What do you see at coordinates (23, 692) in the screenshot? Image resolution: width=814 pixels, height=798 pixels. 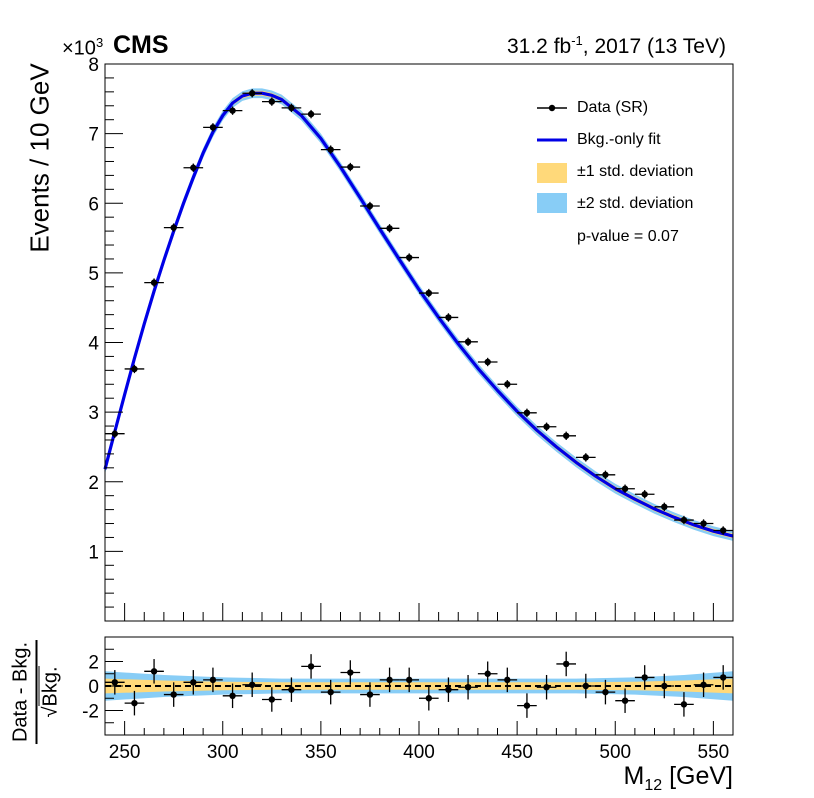 I see `ratio-label-numerator: Data - Bkg.` at bounding box center [23, 692].